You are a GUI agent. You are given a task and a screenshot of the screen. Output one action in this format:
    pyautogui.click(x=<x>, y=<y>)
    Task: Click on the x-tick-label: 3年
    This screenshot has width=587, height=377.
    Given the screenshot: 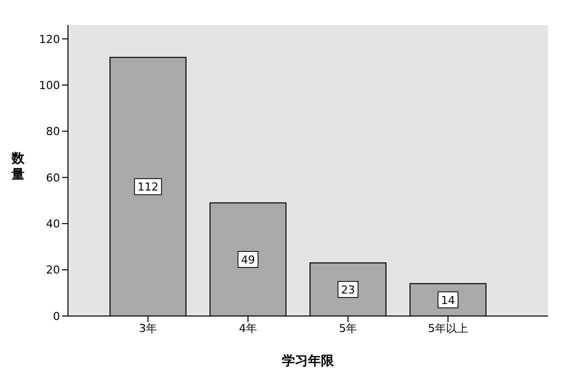 What is the action you would take?
    pyautogui.click(x=148, y=328)
    